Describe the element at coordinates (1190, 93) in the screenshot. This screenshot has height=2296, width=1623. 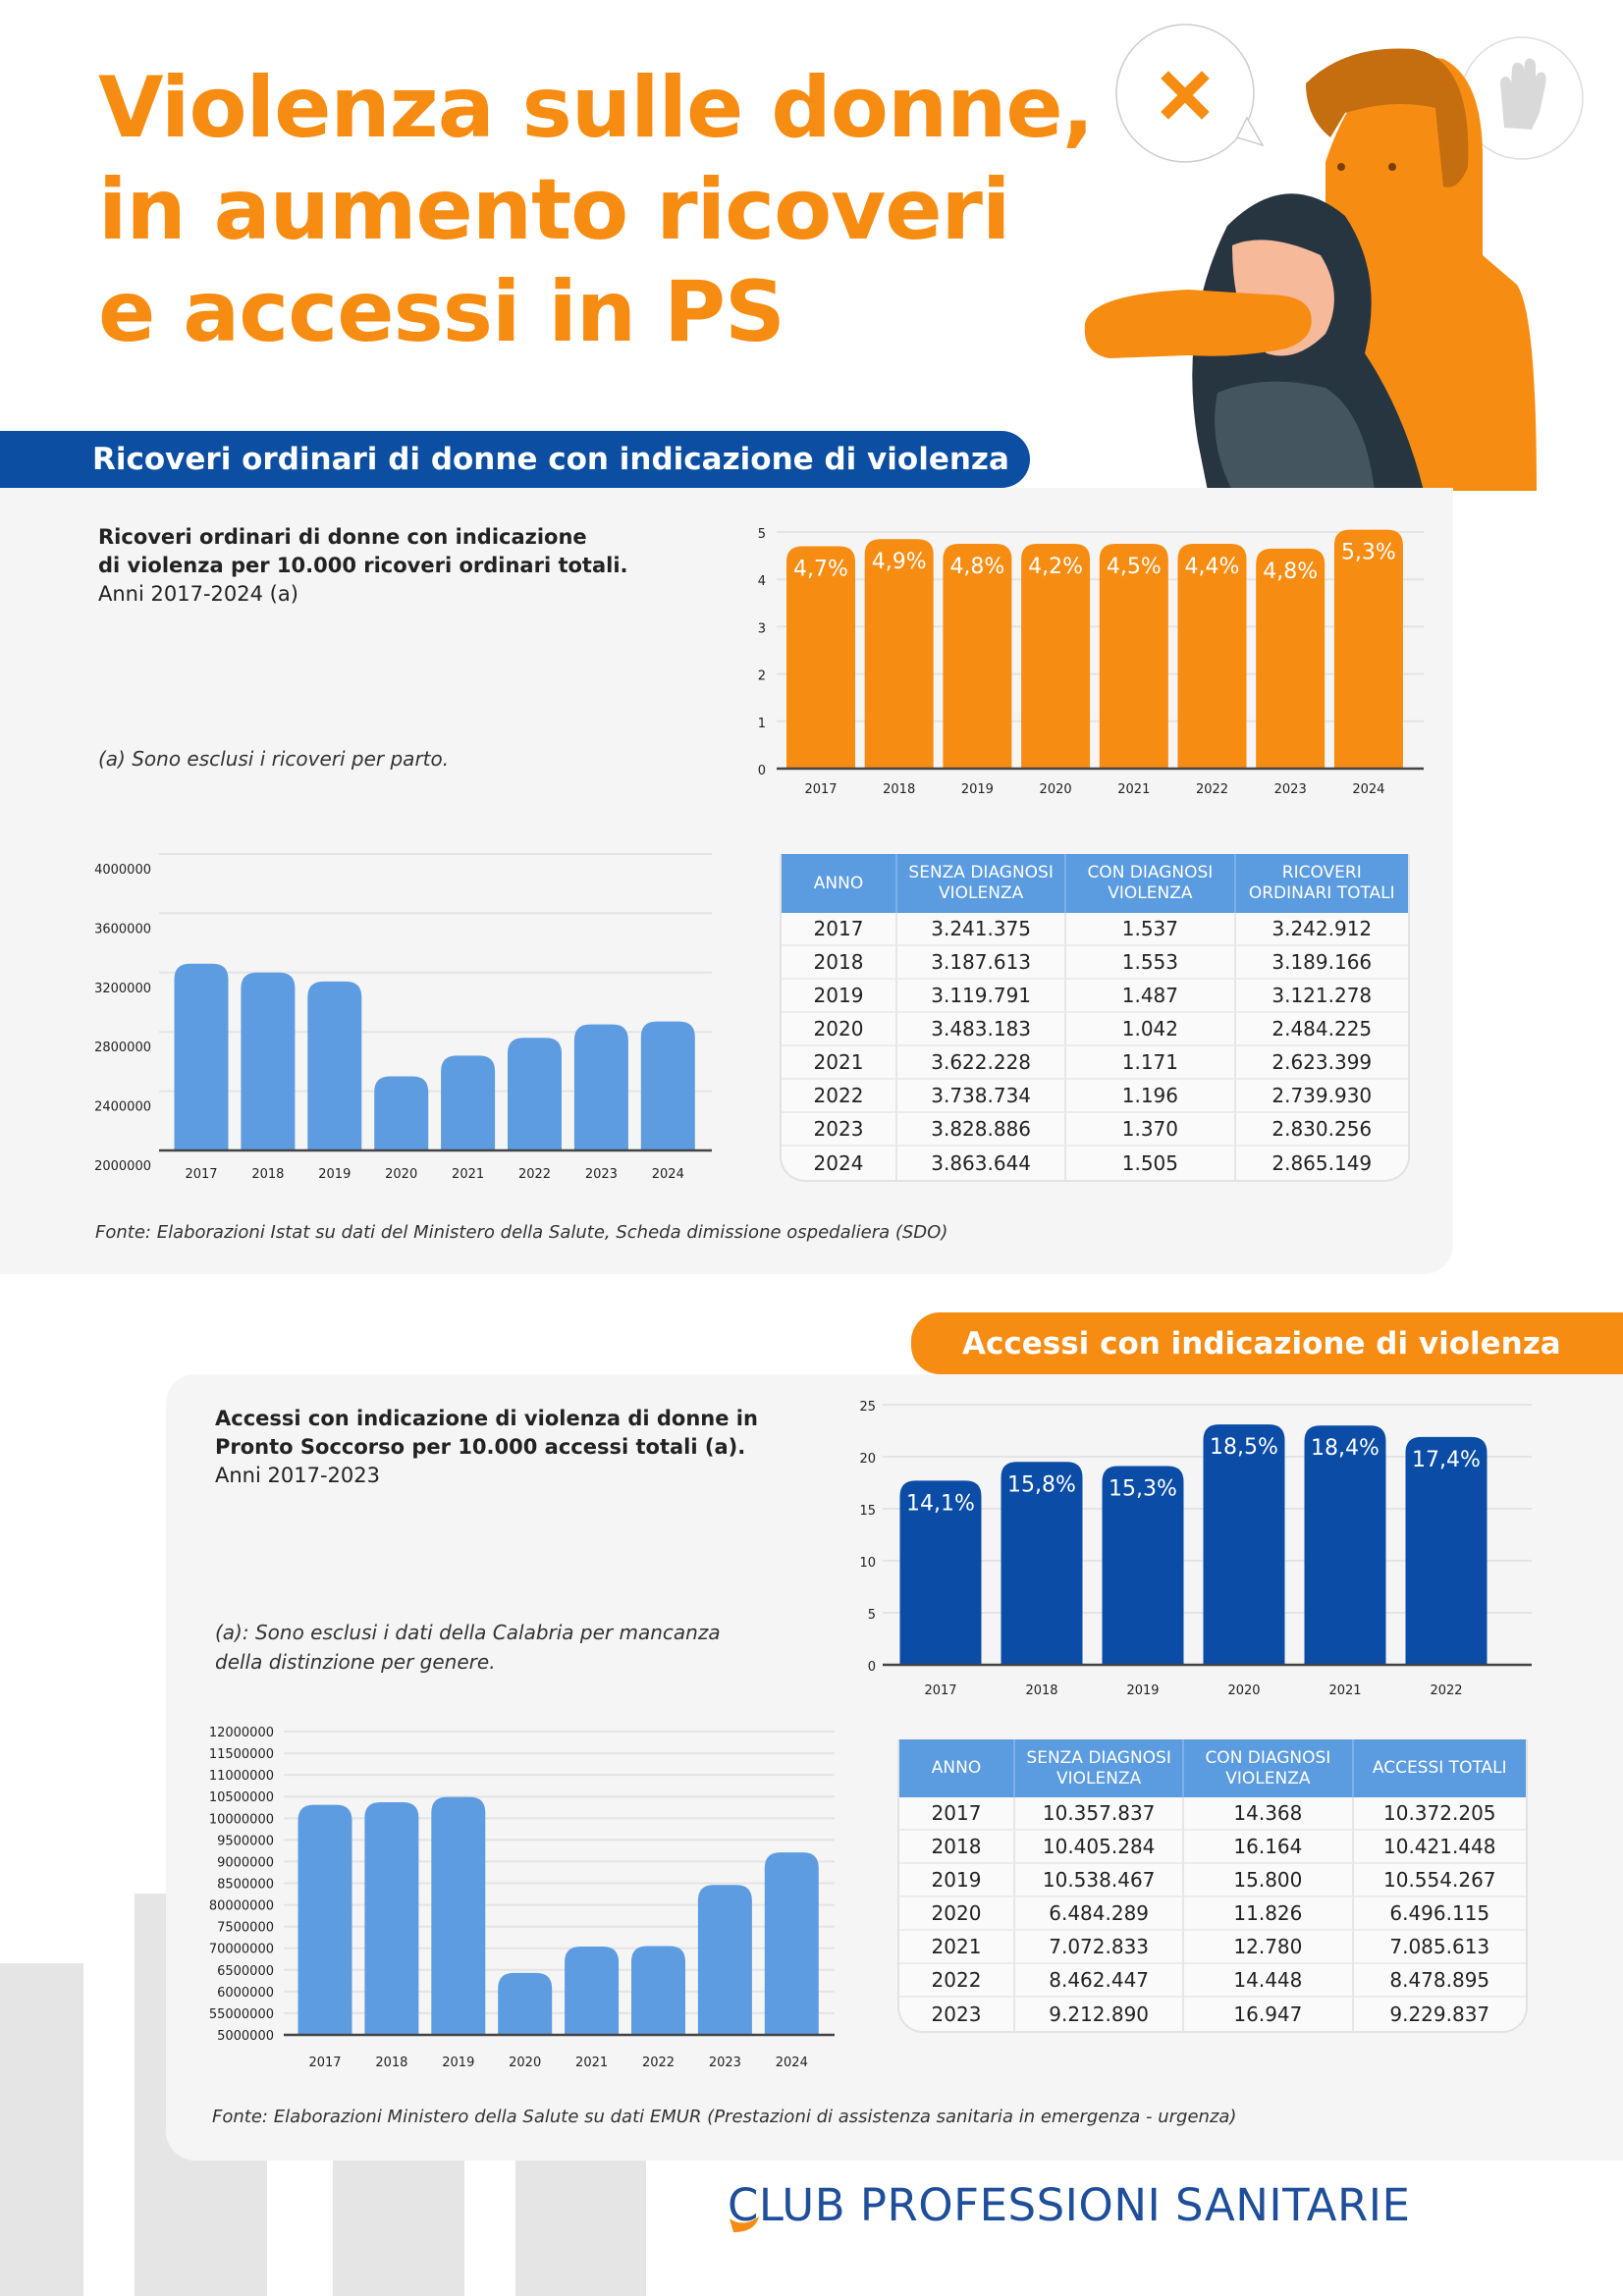
I see `x-mark-icon` at that location.